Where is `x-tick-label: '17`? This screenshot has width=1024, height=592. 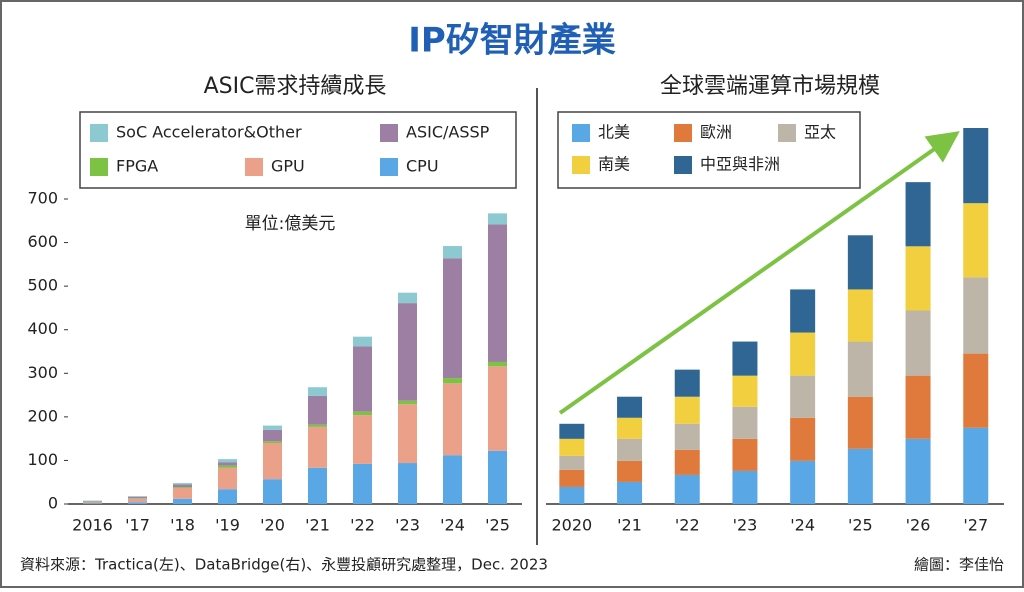
x-tick-label: '17 is located at coordinates (137, 525).